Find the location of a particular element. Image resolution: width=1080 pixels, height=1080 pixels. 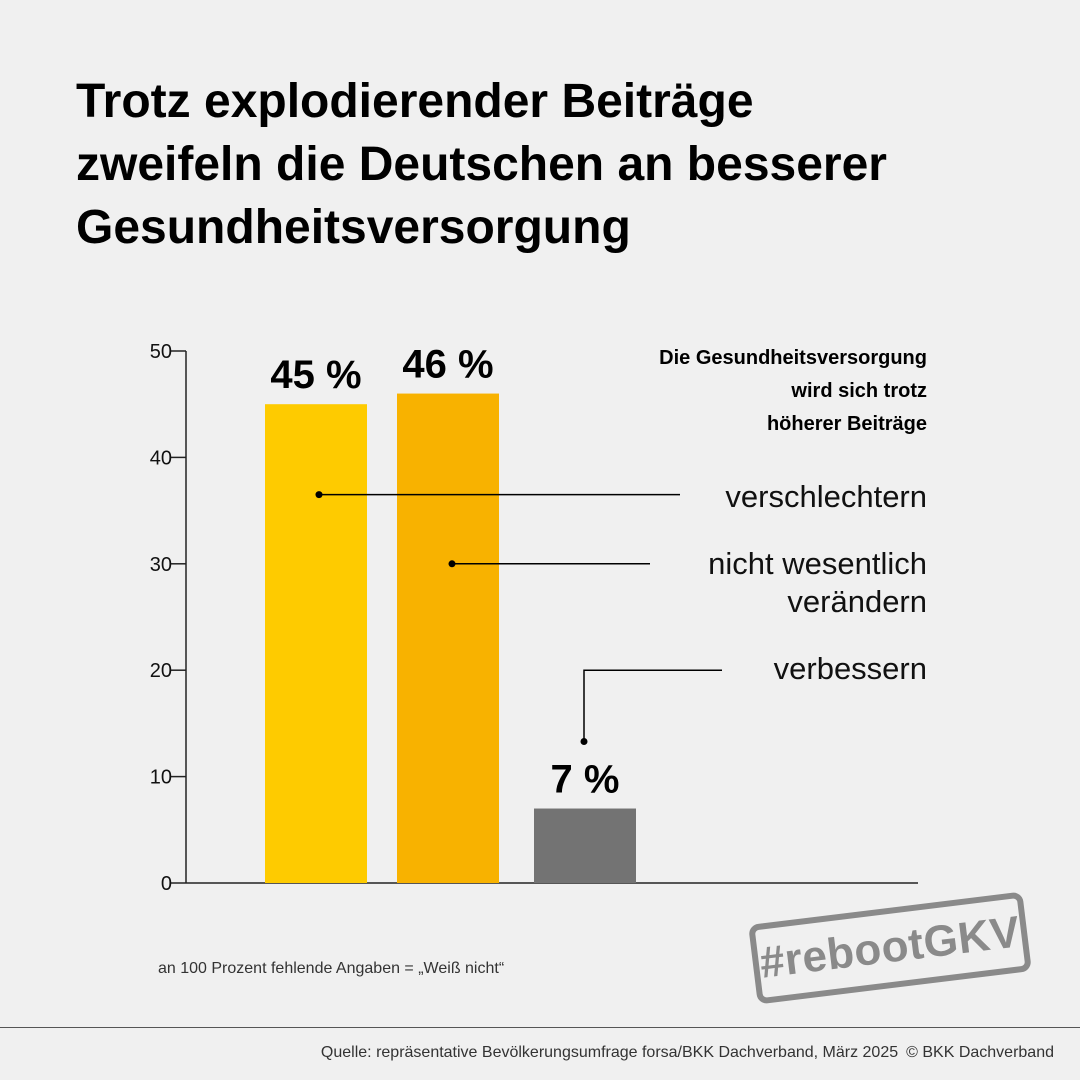

legend-title-line: wird sich trotz is located at coordinates (859, 391).